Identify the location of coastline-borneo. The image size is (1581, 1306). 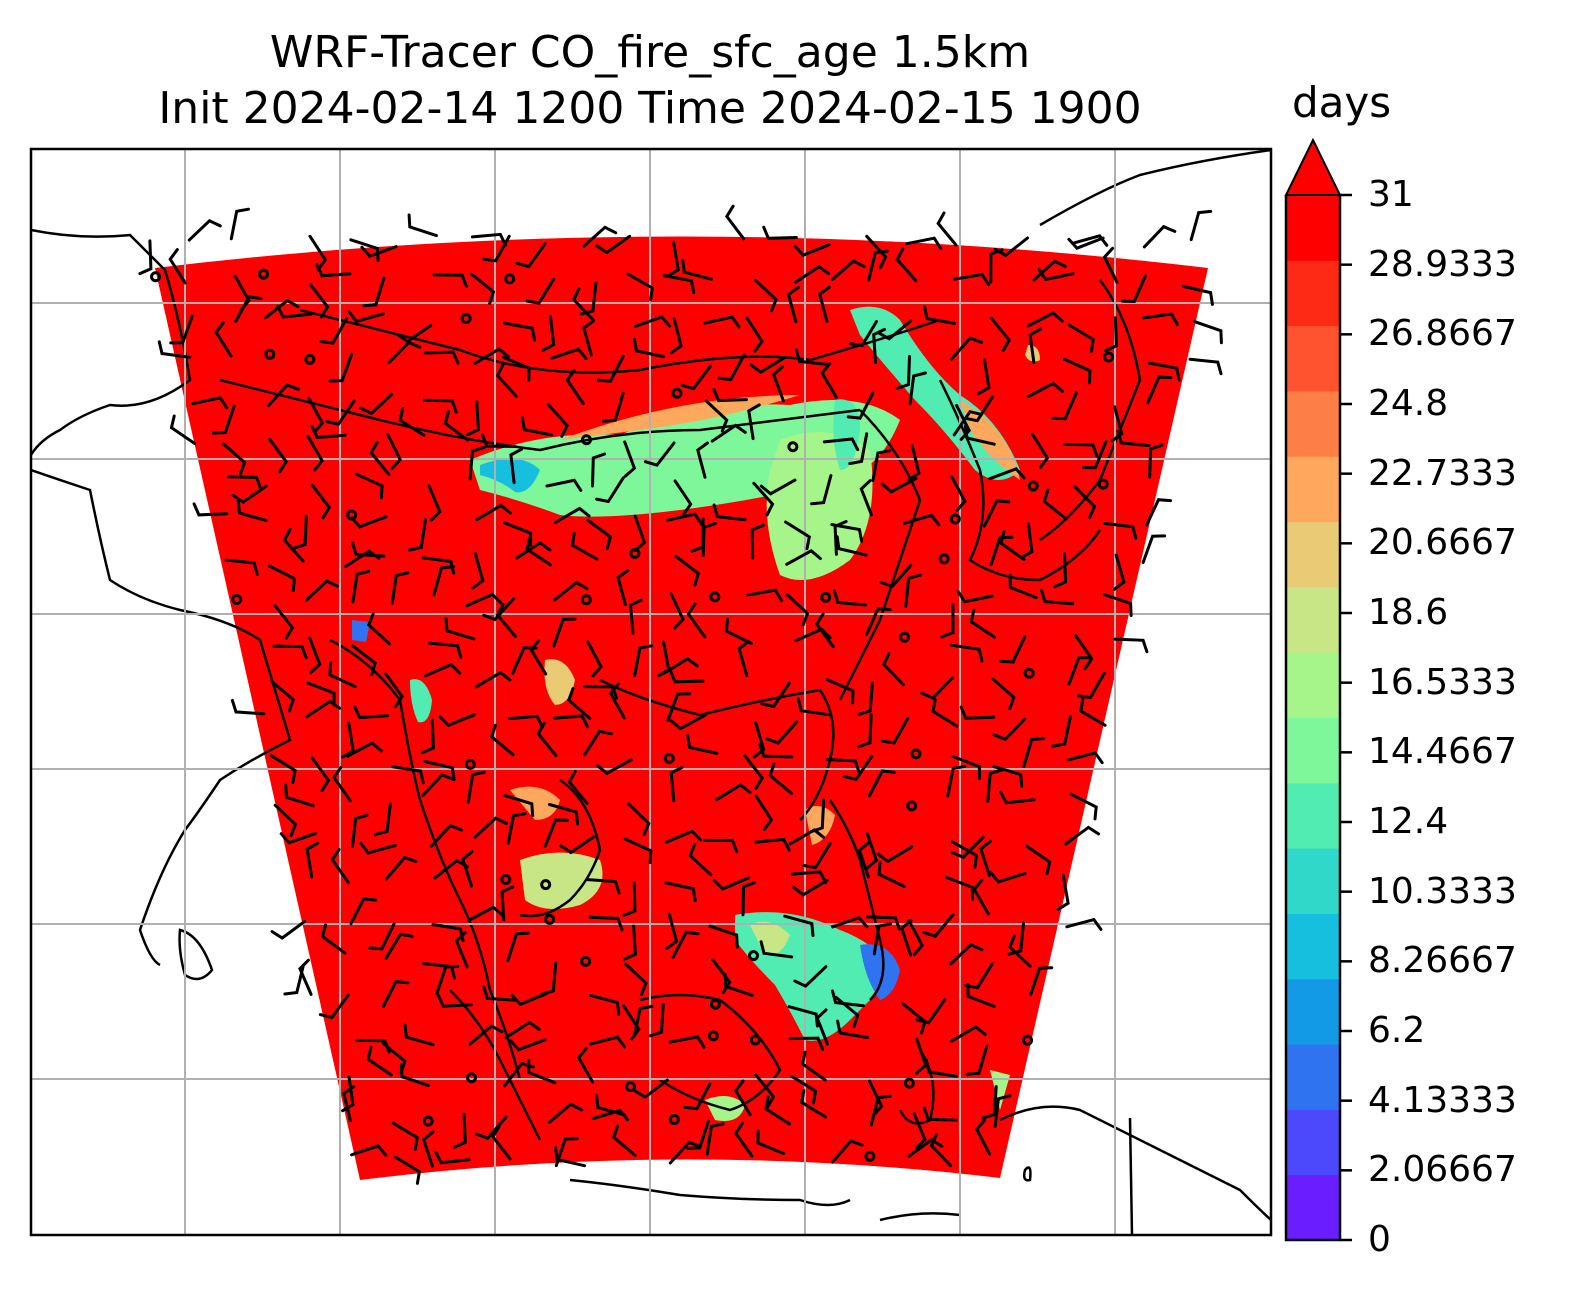
(710, 1052).